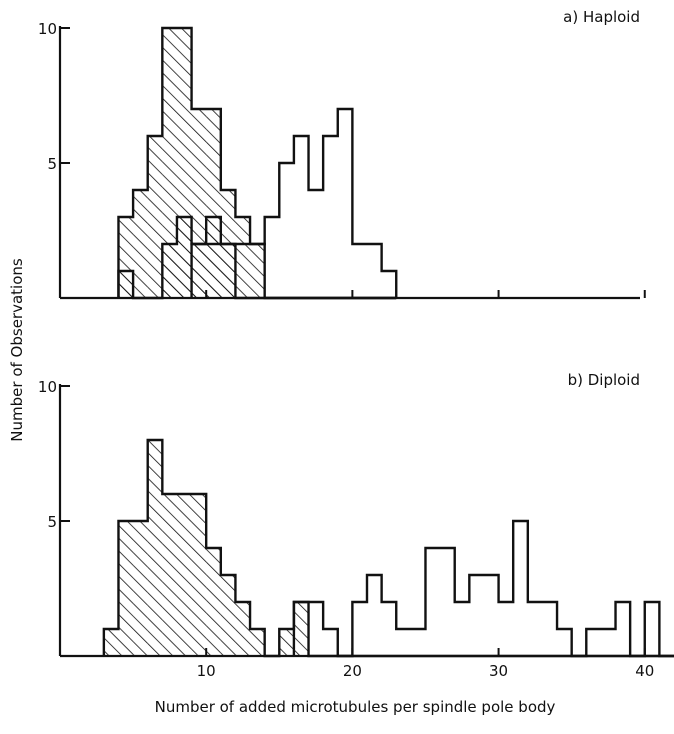 The width and height of the screenshot is (674, 734). What do you see at coordinates (17, 350) in the screenshot?
I see `y-axis-label: Number of Observations` at bounding box center [17, 350].